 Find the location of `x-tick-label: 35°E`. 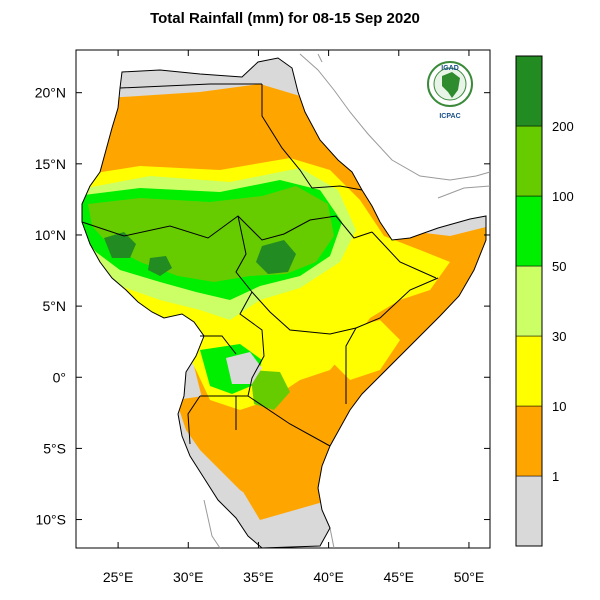

x-tick-label: 35°E is located at coordinates (258, 577).